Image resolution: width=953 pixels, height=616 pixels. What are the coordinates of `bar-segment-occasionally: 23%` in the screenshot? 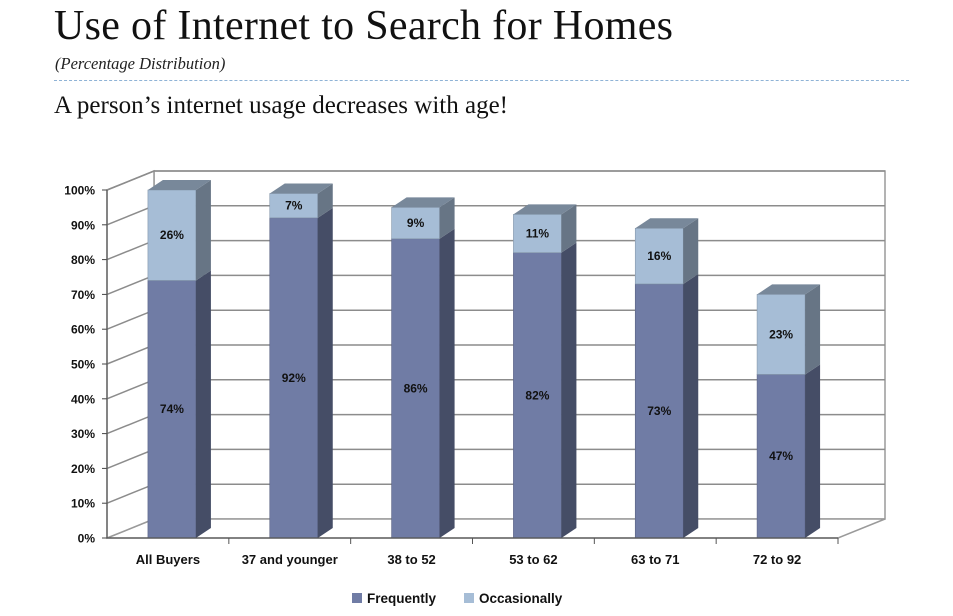 It's located at (788, 329).